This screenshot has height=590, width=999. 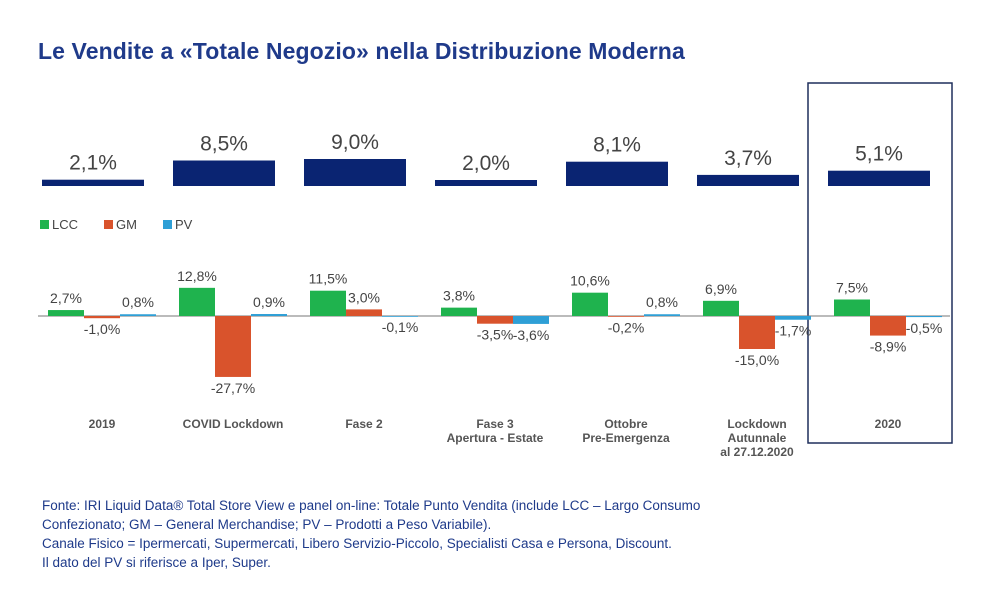 What do you see at coordinates (590, 281) in the screenshot?
I see `bar-label-lcc: 10,6%` at bounding box center [590, 281].